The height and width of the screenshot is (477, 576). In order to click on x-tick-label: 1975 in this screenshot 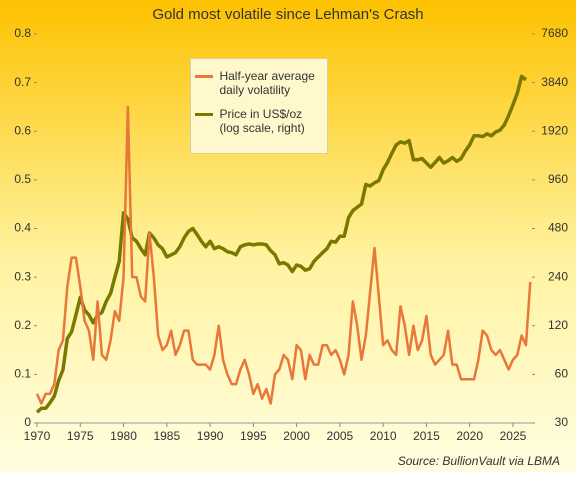, I will do `click(80, 436)`.